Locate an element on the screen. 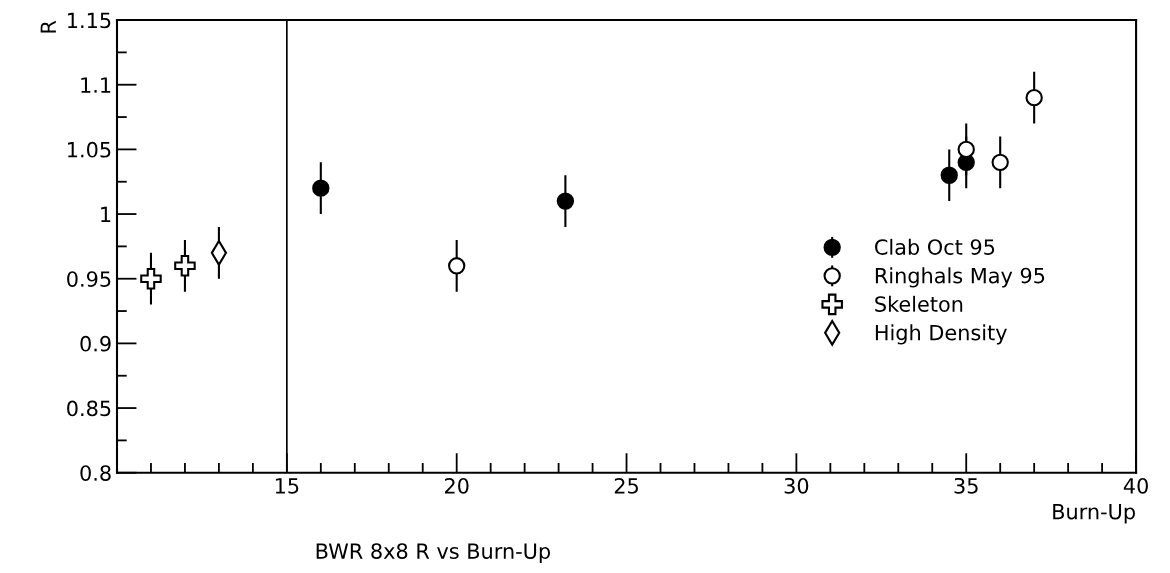 The height and width of the screenshot is (573, 1170). legend-label: Clab Oct 95 is located at coordinates (935, 246).